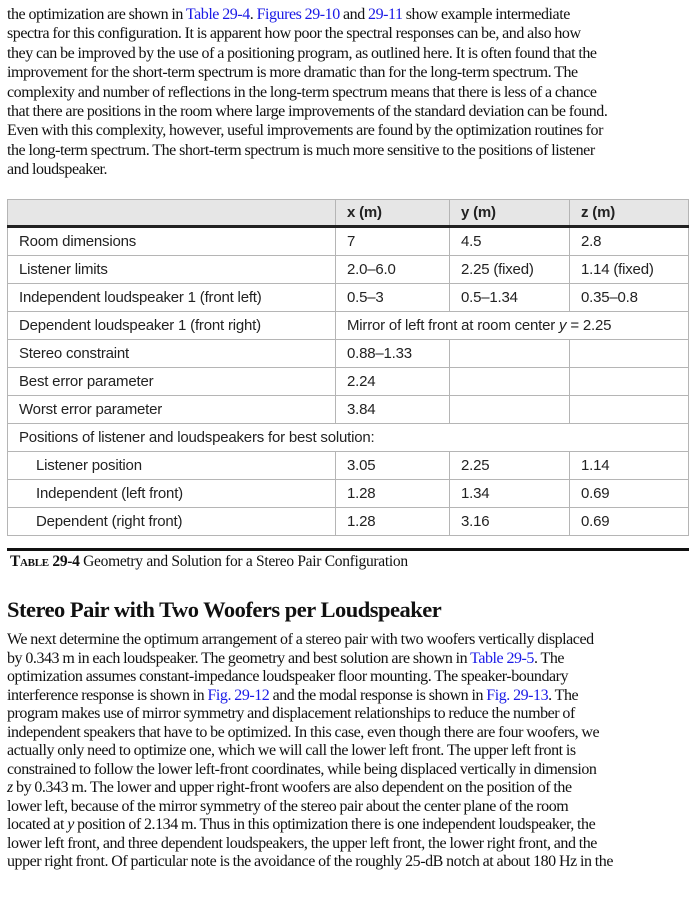 The height and width of the screenshot is (900, 695). Describe the element at coordinates (45, 561) in the screenshot. I see `caption-label: Table 29-4` at that location.